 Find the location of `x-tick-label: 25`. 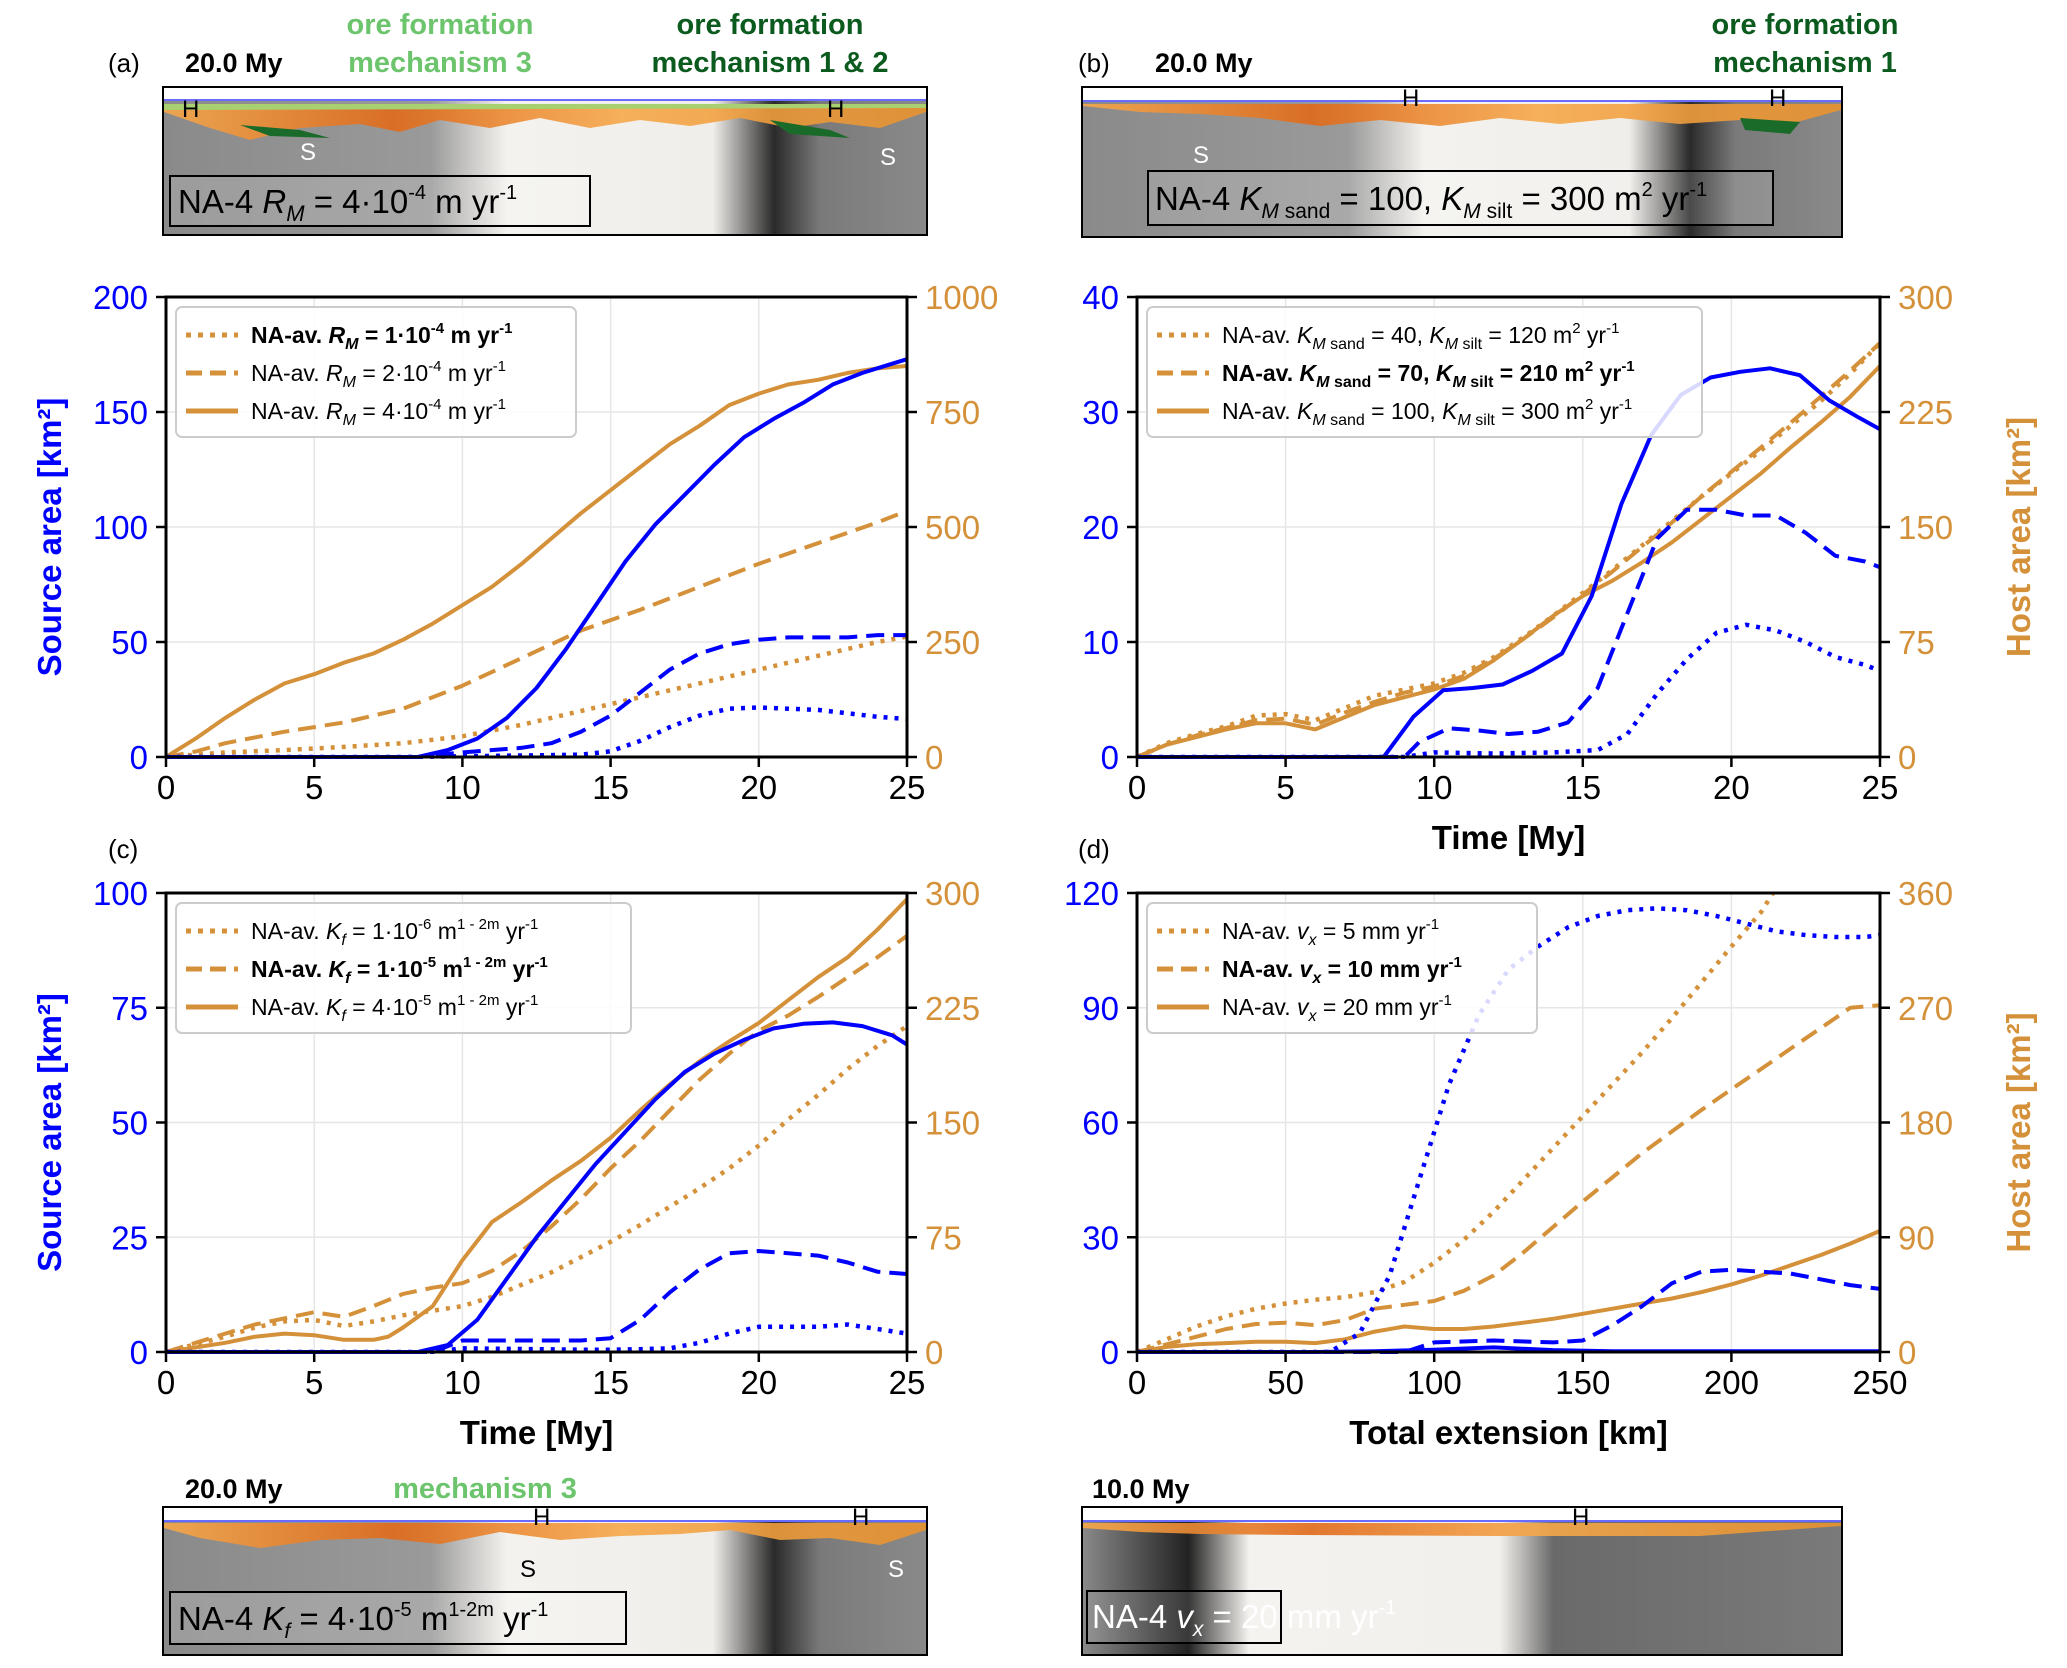

x-tick-label: 25 is located at coordinates (907, 1382).